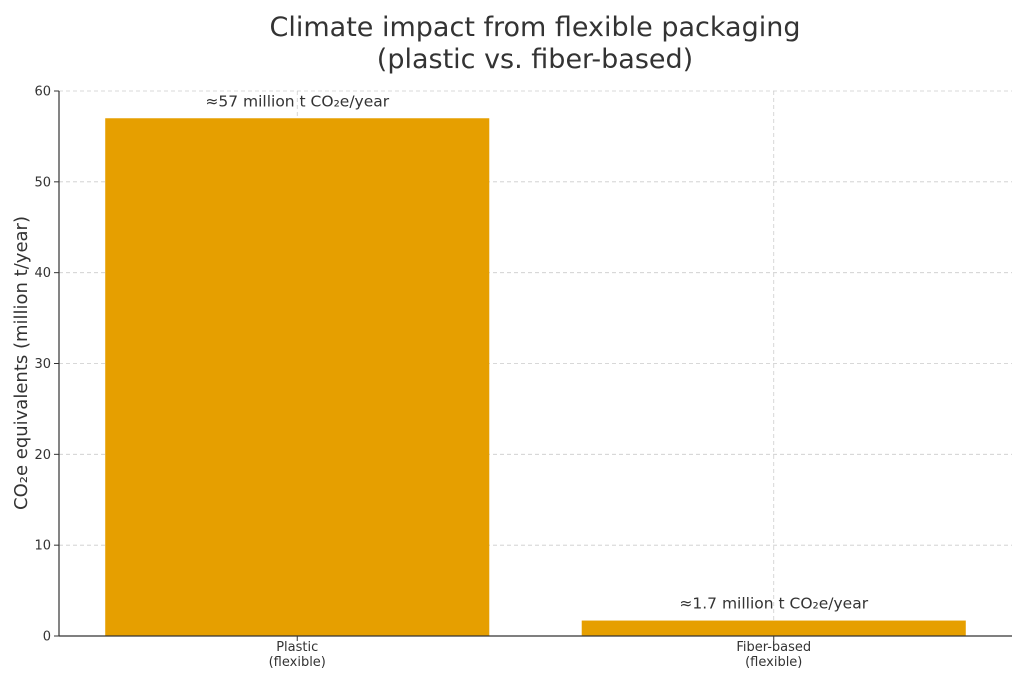 The image size is (1024, 683). What do you see at coordinates (21, 363) in the screenshot?
I see `y-axis-label: CO₂e equivalents (million t/year)` at bounding box center [21, 363].